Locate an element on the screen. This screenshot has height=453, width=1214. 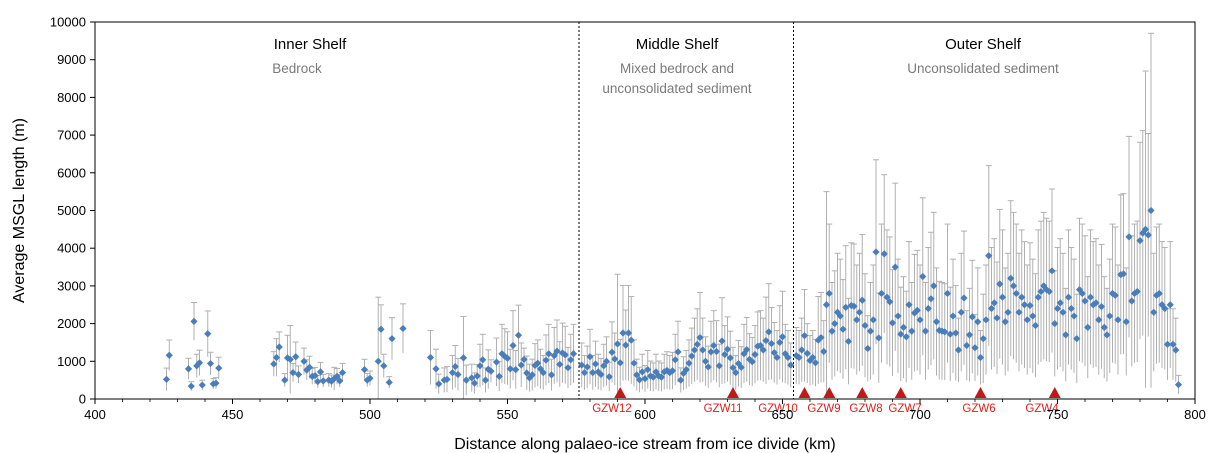
zone-subtitle: Bedrock is located at coordinates (297, 68).